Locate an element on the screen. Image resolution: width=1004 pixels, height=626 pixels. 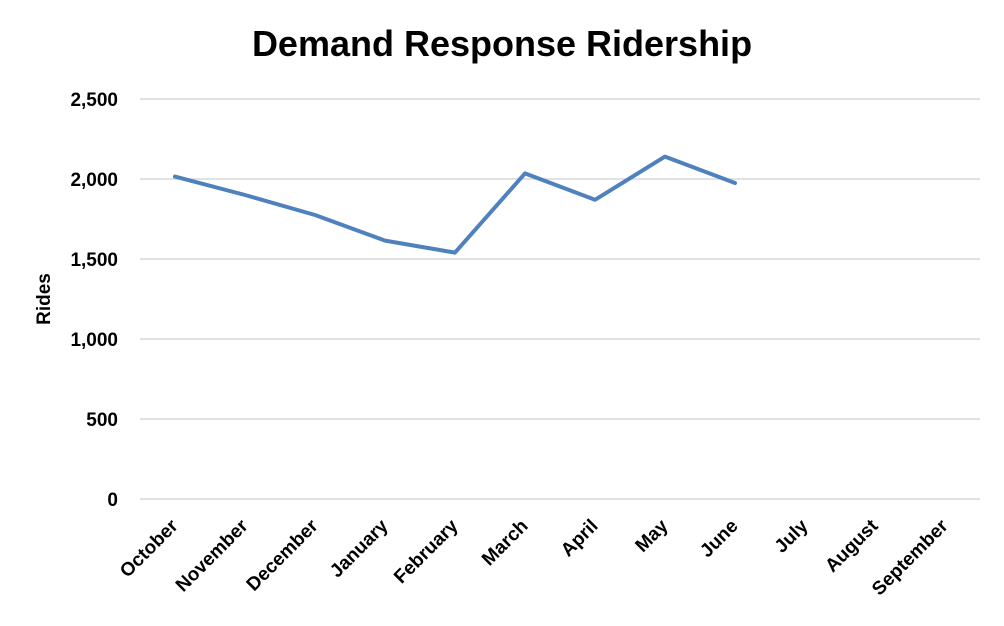
series-layer is located at coordinates (455, 204).